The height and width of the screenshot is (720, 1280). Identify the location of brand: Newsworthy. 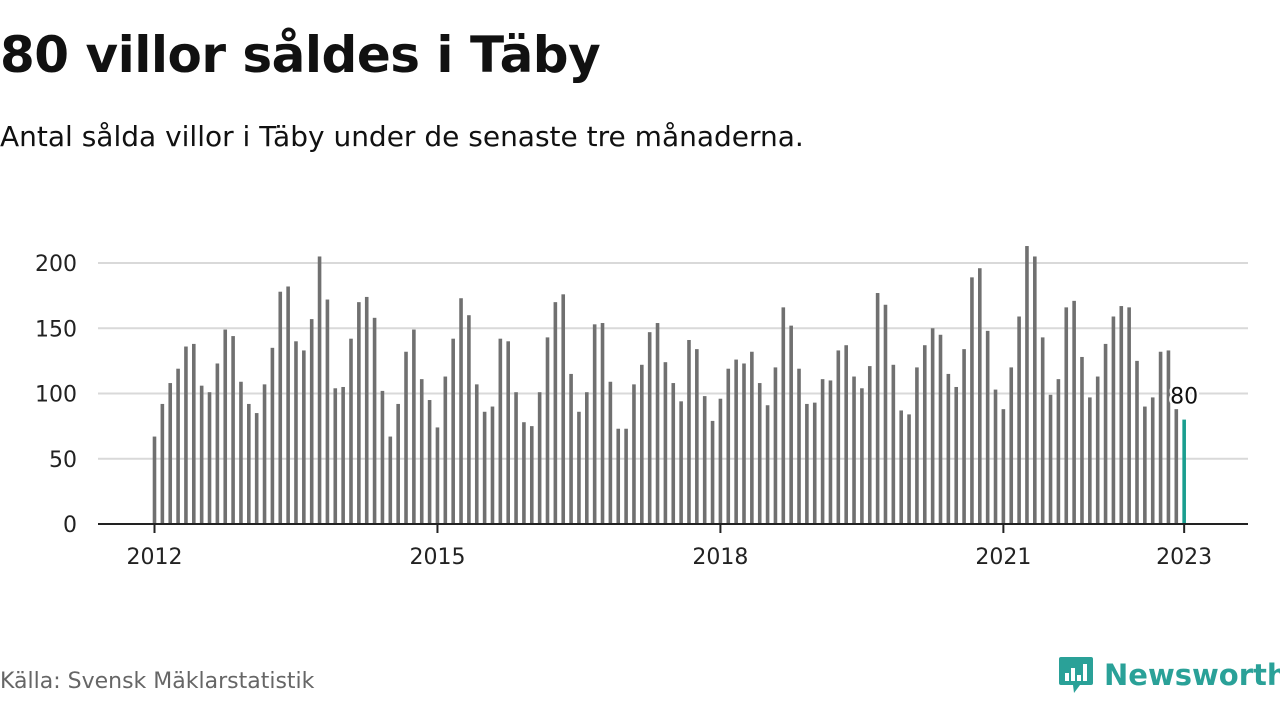
(1169, 675).